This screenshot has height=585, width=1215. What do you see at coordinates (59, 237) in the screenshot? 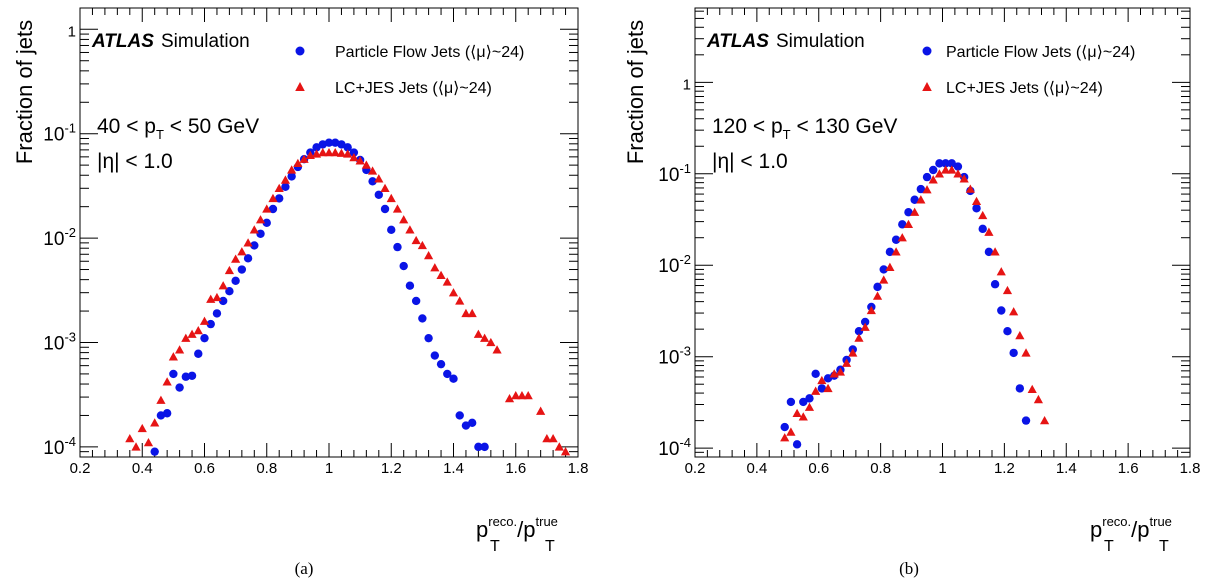
I see `panel-a-y-tick-label: 10-2` at bounding box center [59, 237].